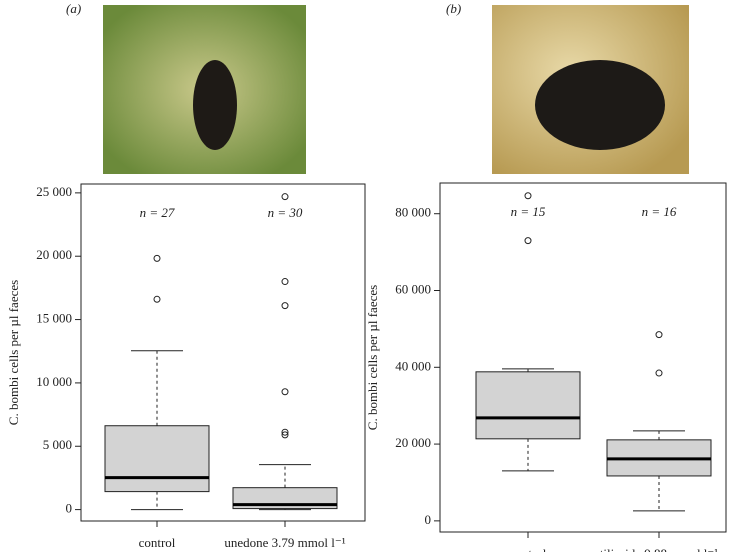  What do you see at coordinates (285, 212) in the screenshot?
I see `annotation: n = 30` at bounding box center [285, 212].